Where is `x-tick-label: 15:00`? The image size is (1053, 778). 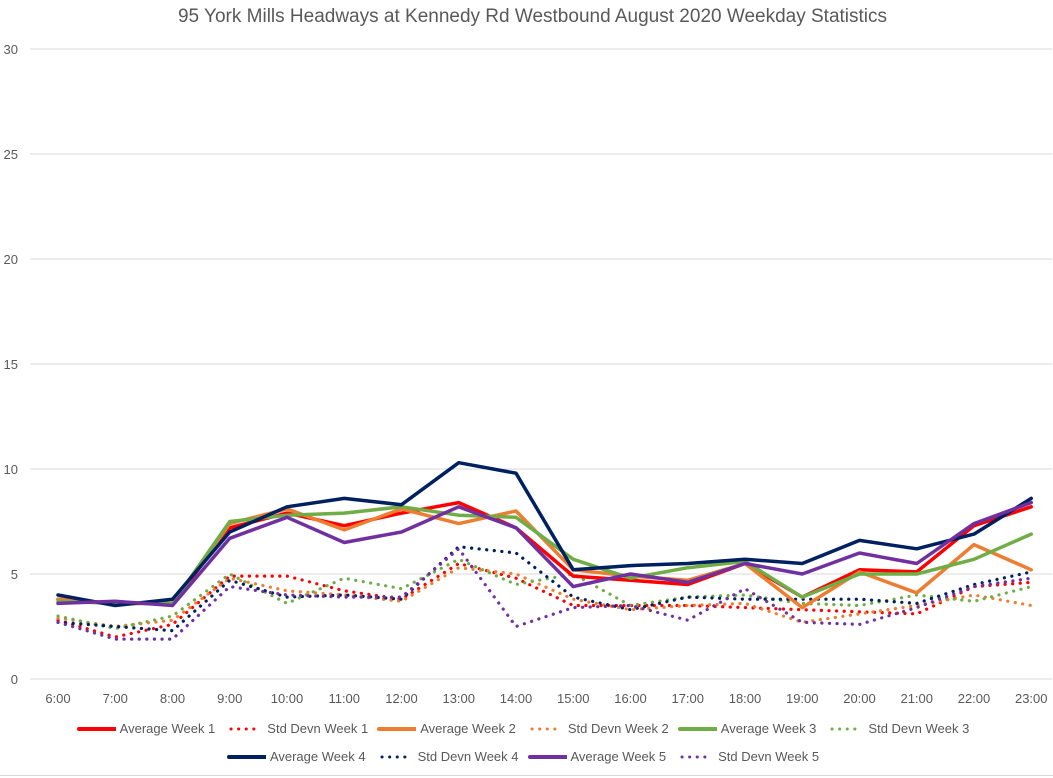 x-tick-label: 15:00 is located at coordinates (573, 698).